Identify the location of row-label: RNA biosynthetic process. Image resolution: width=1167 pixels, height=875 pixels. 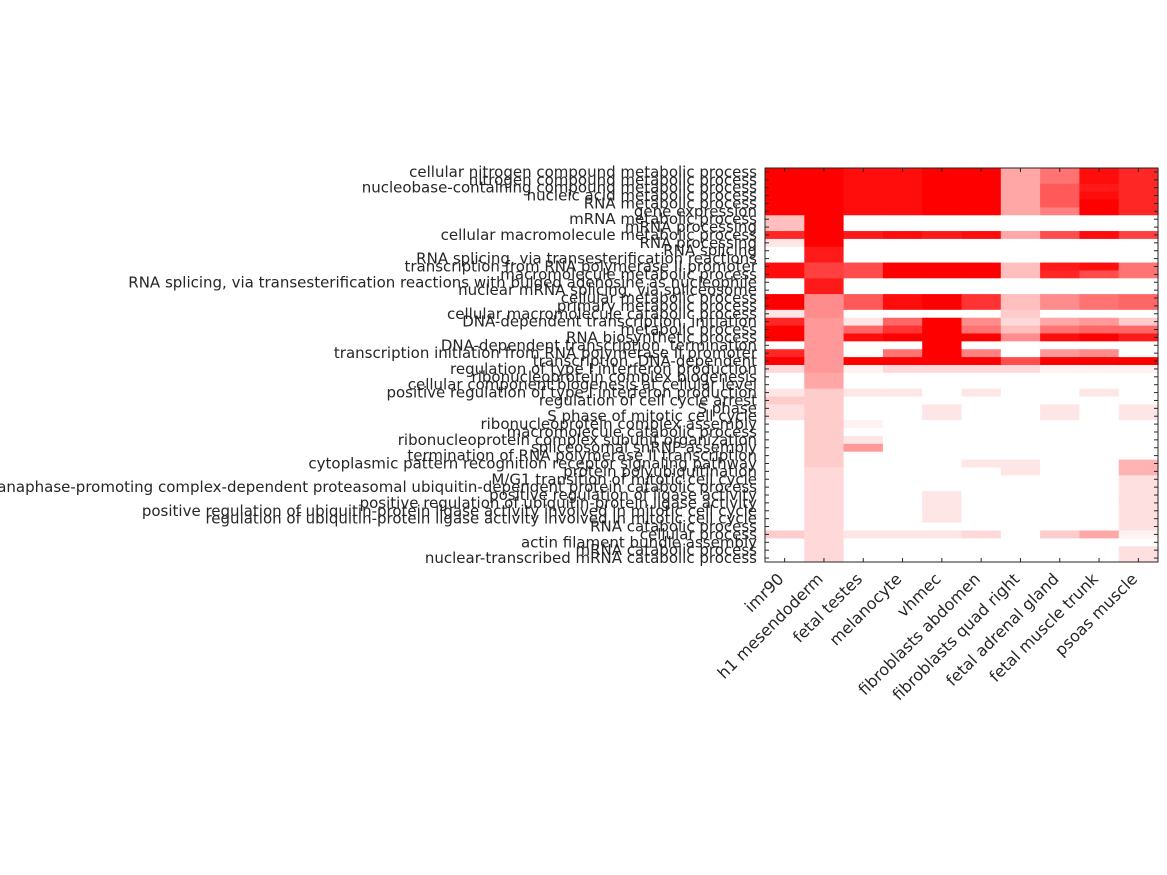
(661, 337).